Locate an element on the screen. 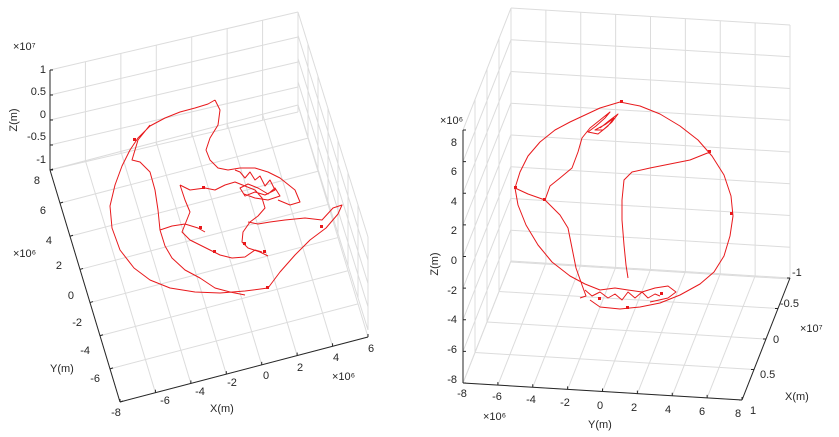 This screenshot has width=839, height=437. plot-left-z-label: Z(m) is located at coordinates (14, 119).